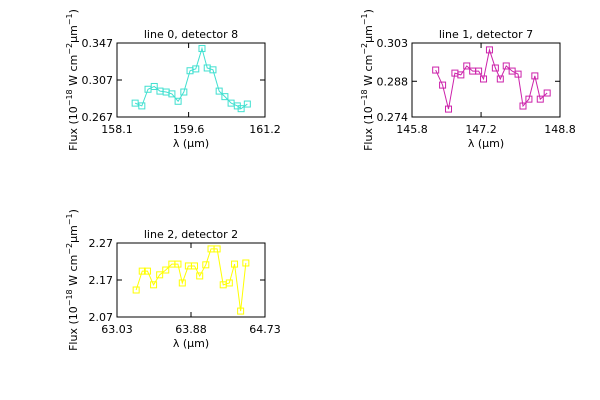  Describe the element at coordinates (101, 280) in the screenshot. I see `y-tick-label: 2.17` at that location.